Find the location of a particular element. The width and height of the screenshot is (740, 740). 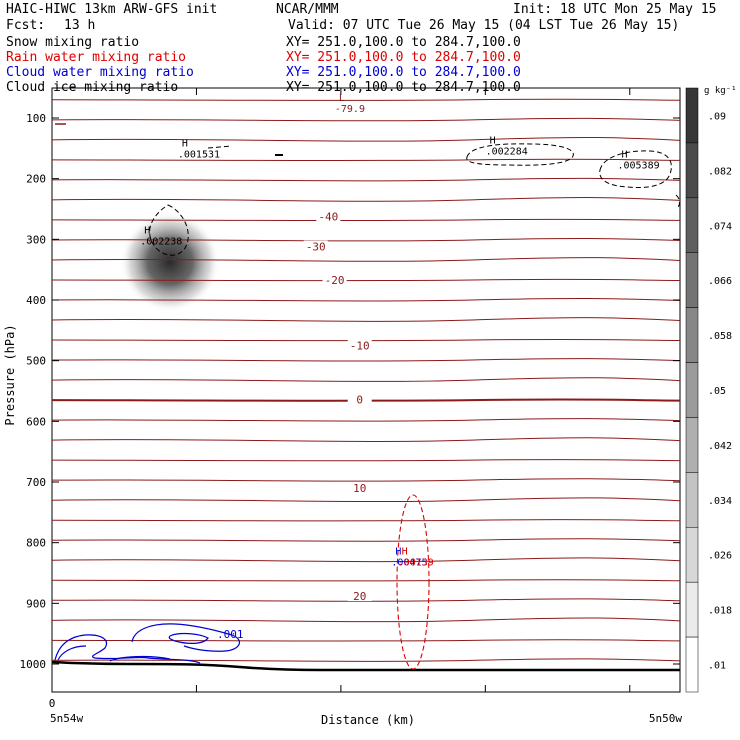

colorbar-label: .05 is located at coordinates (717, 391).